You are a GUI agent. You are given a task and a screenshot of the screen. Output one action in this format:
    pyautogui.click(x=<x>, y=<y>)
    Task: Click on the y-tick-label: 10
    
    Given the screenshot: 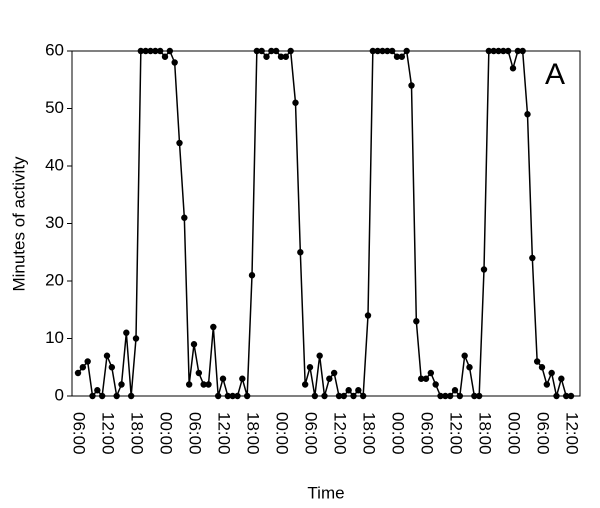 What is the action you would take?
    pyautogui.click(x=54, y=337)
    